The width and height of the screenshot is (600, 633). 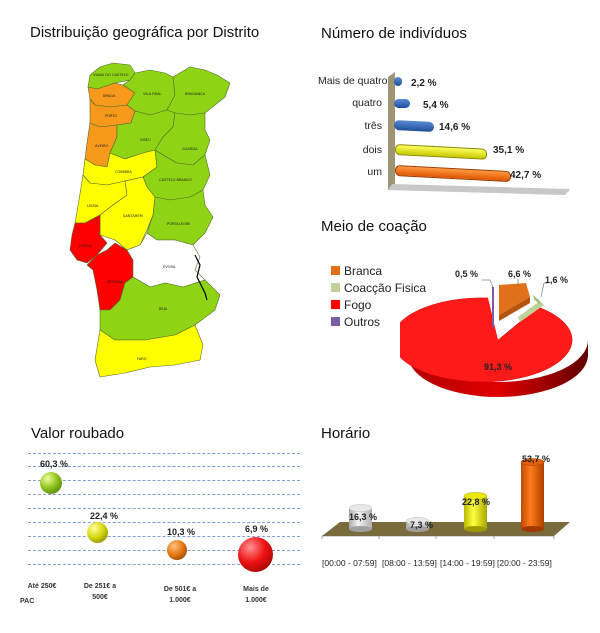 I want to click on svg-text: SETÚBAL, so click(x=115, y=281).